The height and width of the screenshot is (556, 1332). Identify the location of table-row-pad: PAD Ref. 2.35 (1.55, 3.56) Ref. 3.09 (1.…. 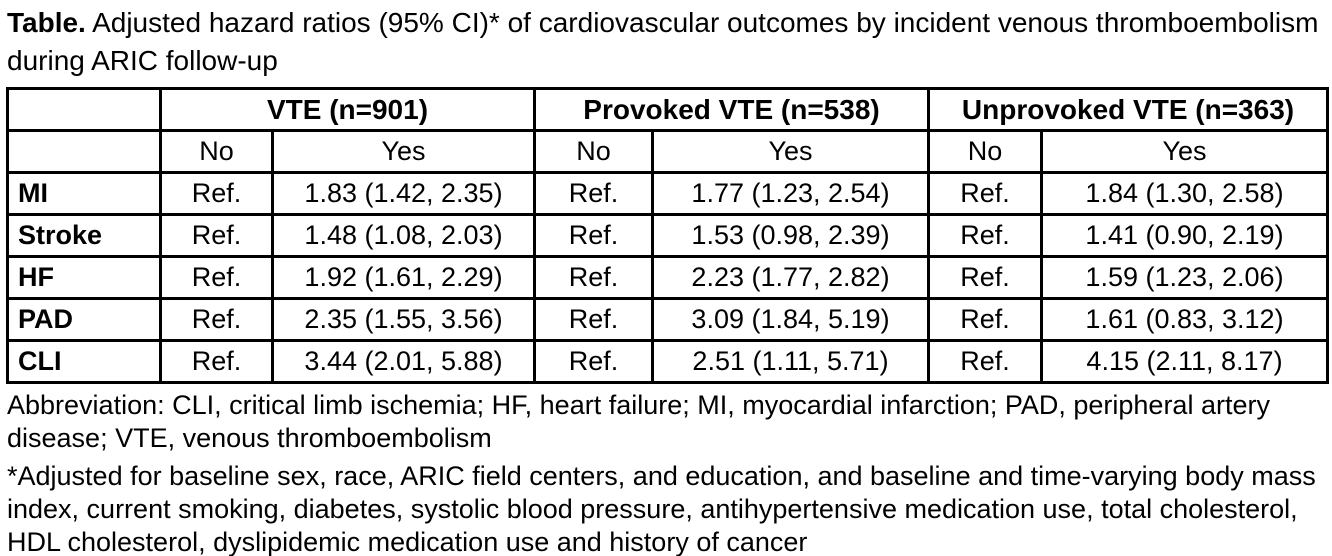
(667, 319).